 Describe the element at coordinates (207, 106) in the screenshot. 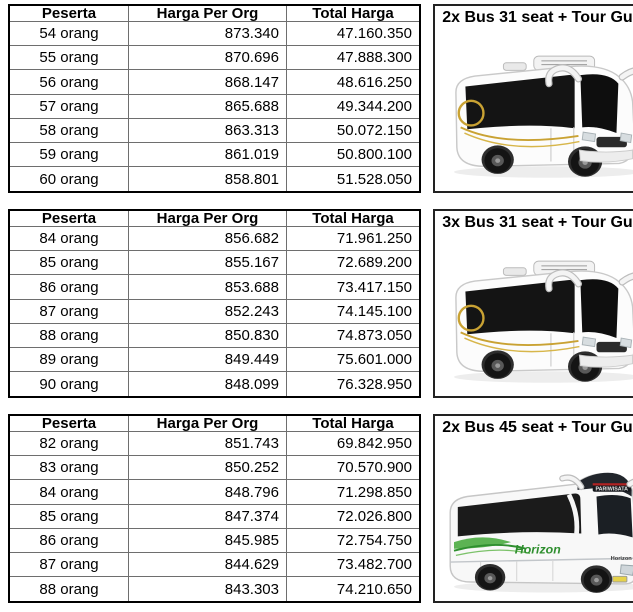

I see `cell-harga-per-org: 865.688` at that location.